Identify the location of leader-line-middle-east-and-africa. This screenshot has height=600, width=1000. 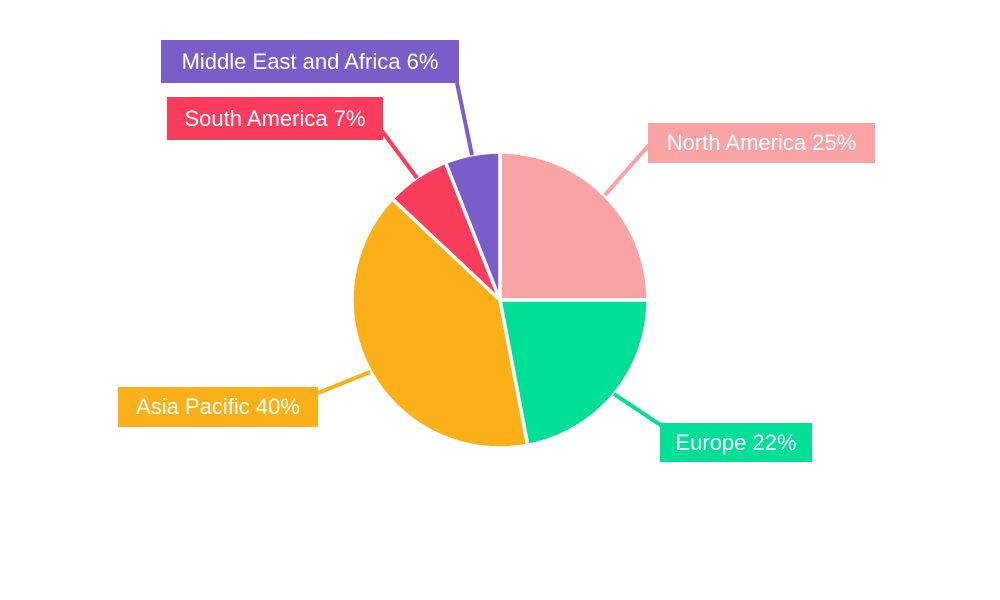
(464, 119).